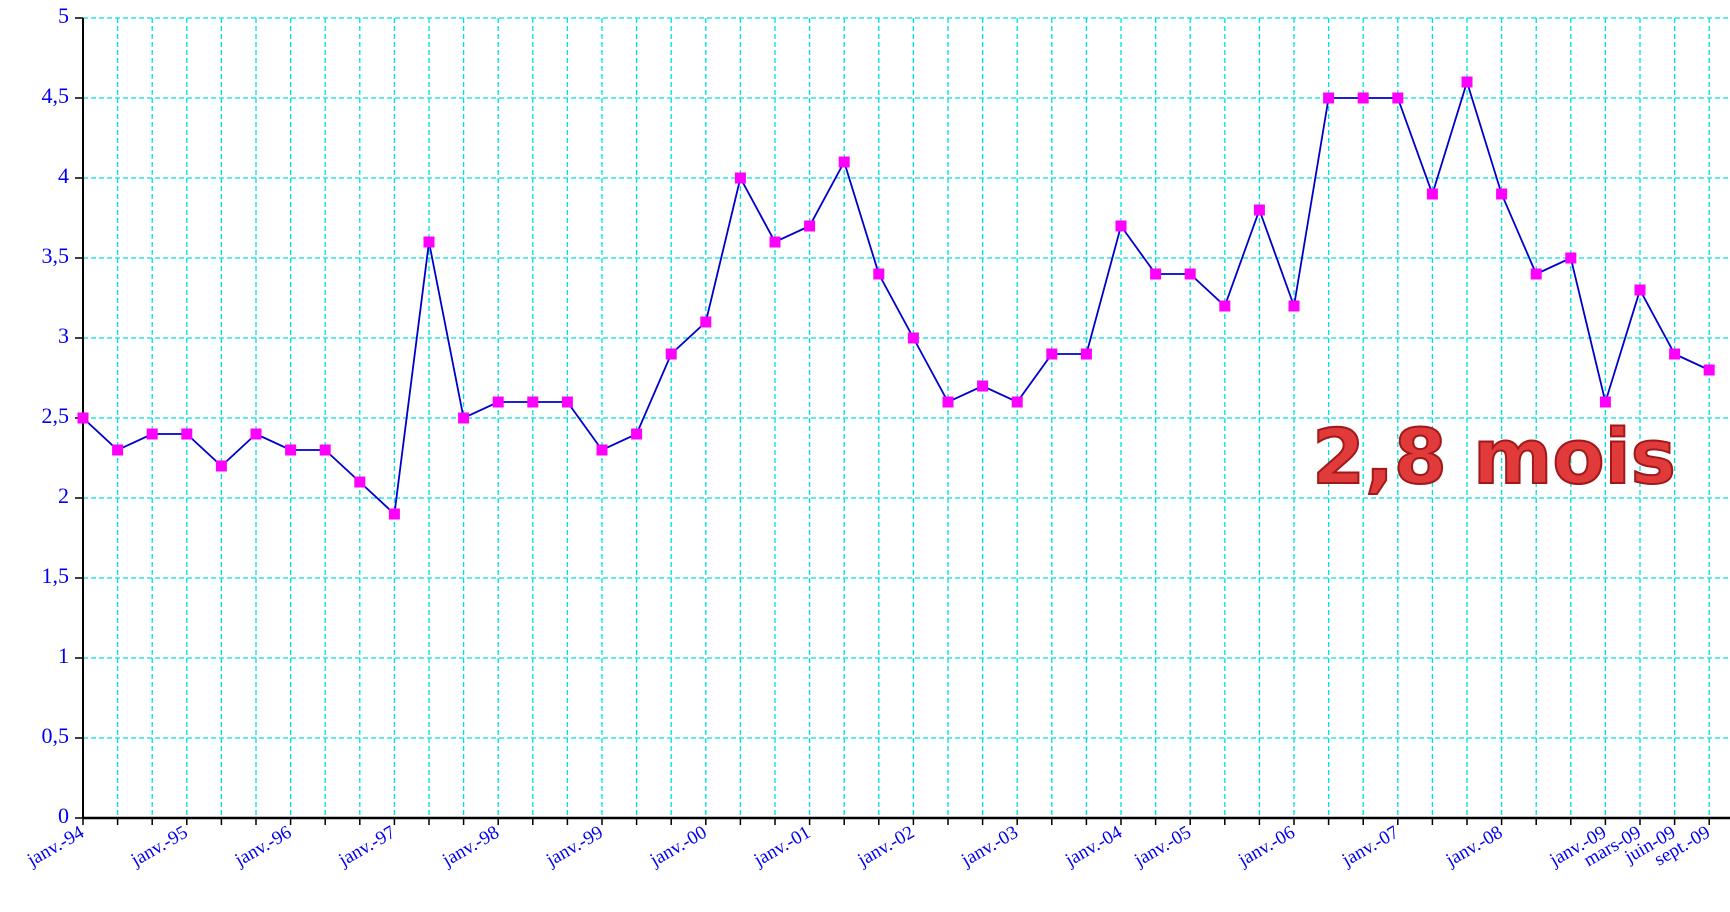 The image size is (1730, 912). What do you see at coordinates (989, 846) in the screenshot?
I see `x-tick-label: janv.-03` at bounding box center [989, 846].